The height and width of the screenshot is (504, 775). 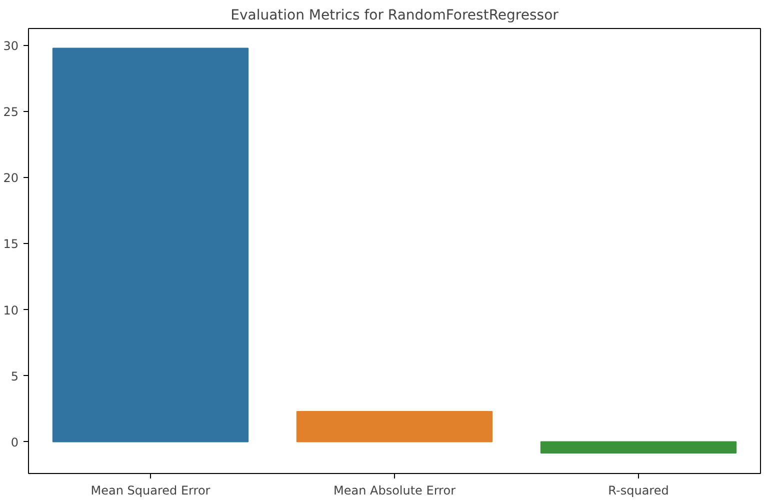 What do you see at coordinates (11, 46) in the screenshot?
I see `y-tick-label: 30` at bounding box center [11, 46].